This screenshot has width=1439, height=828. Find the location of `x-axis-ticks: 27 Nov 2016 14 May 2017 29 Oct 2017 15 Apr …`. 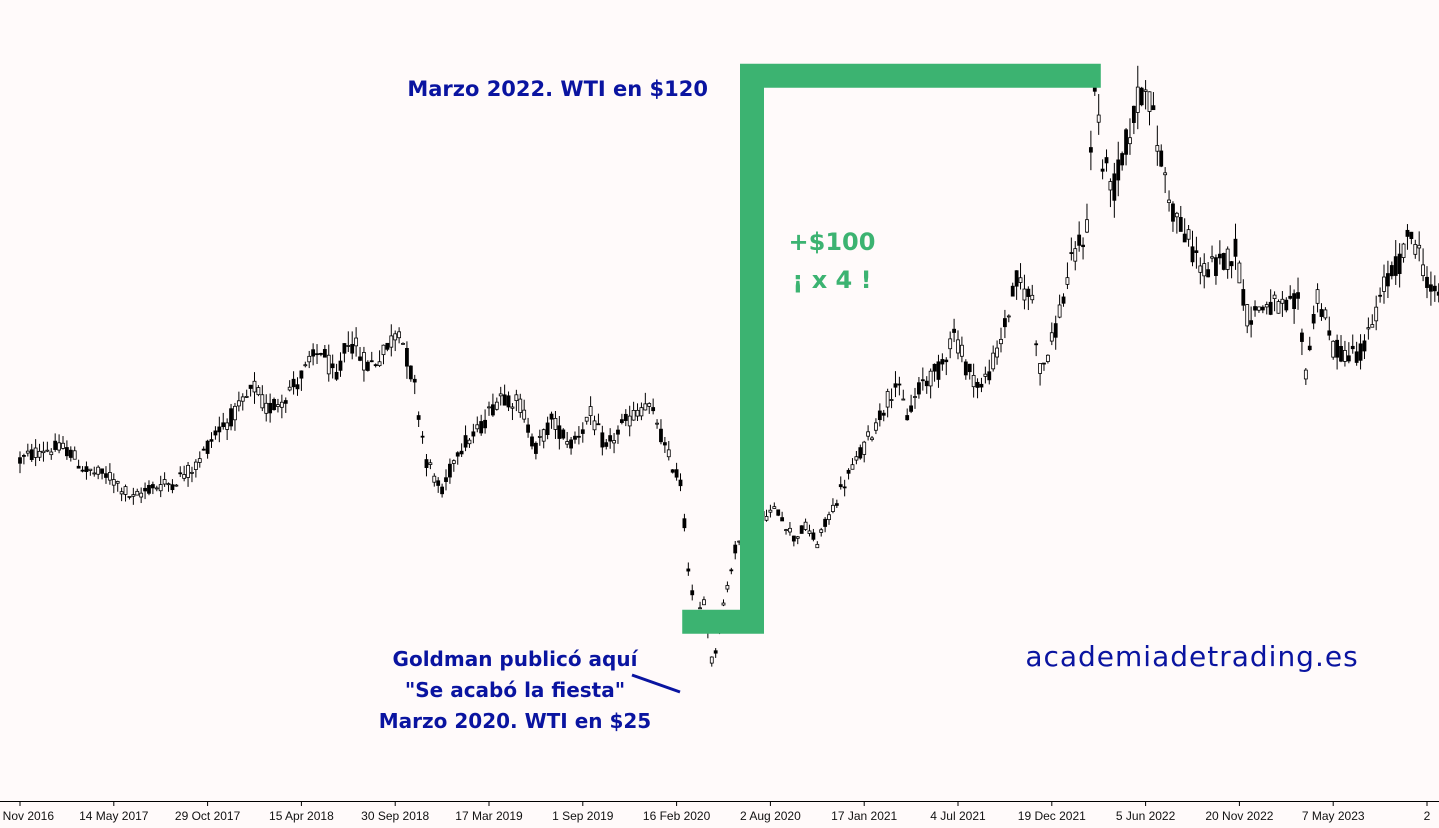

x-axis-ticks: 27 Nov 2016 14 May 2017 29 Oct 2017 15 Apr … is located at coordinates (715, 812).